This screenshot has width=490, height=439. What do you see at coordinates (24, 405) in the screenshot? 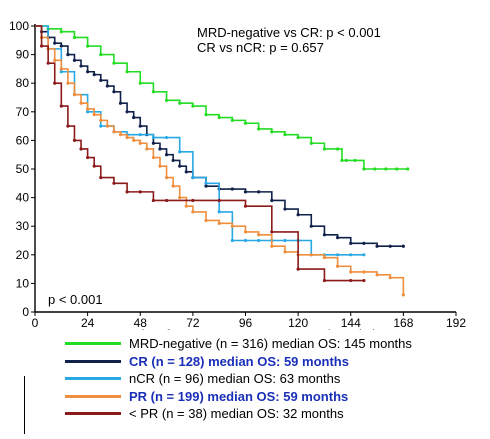
I see `legend-bracket` at bounding box center [24, 405].